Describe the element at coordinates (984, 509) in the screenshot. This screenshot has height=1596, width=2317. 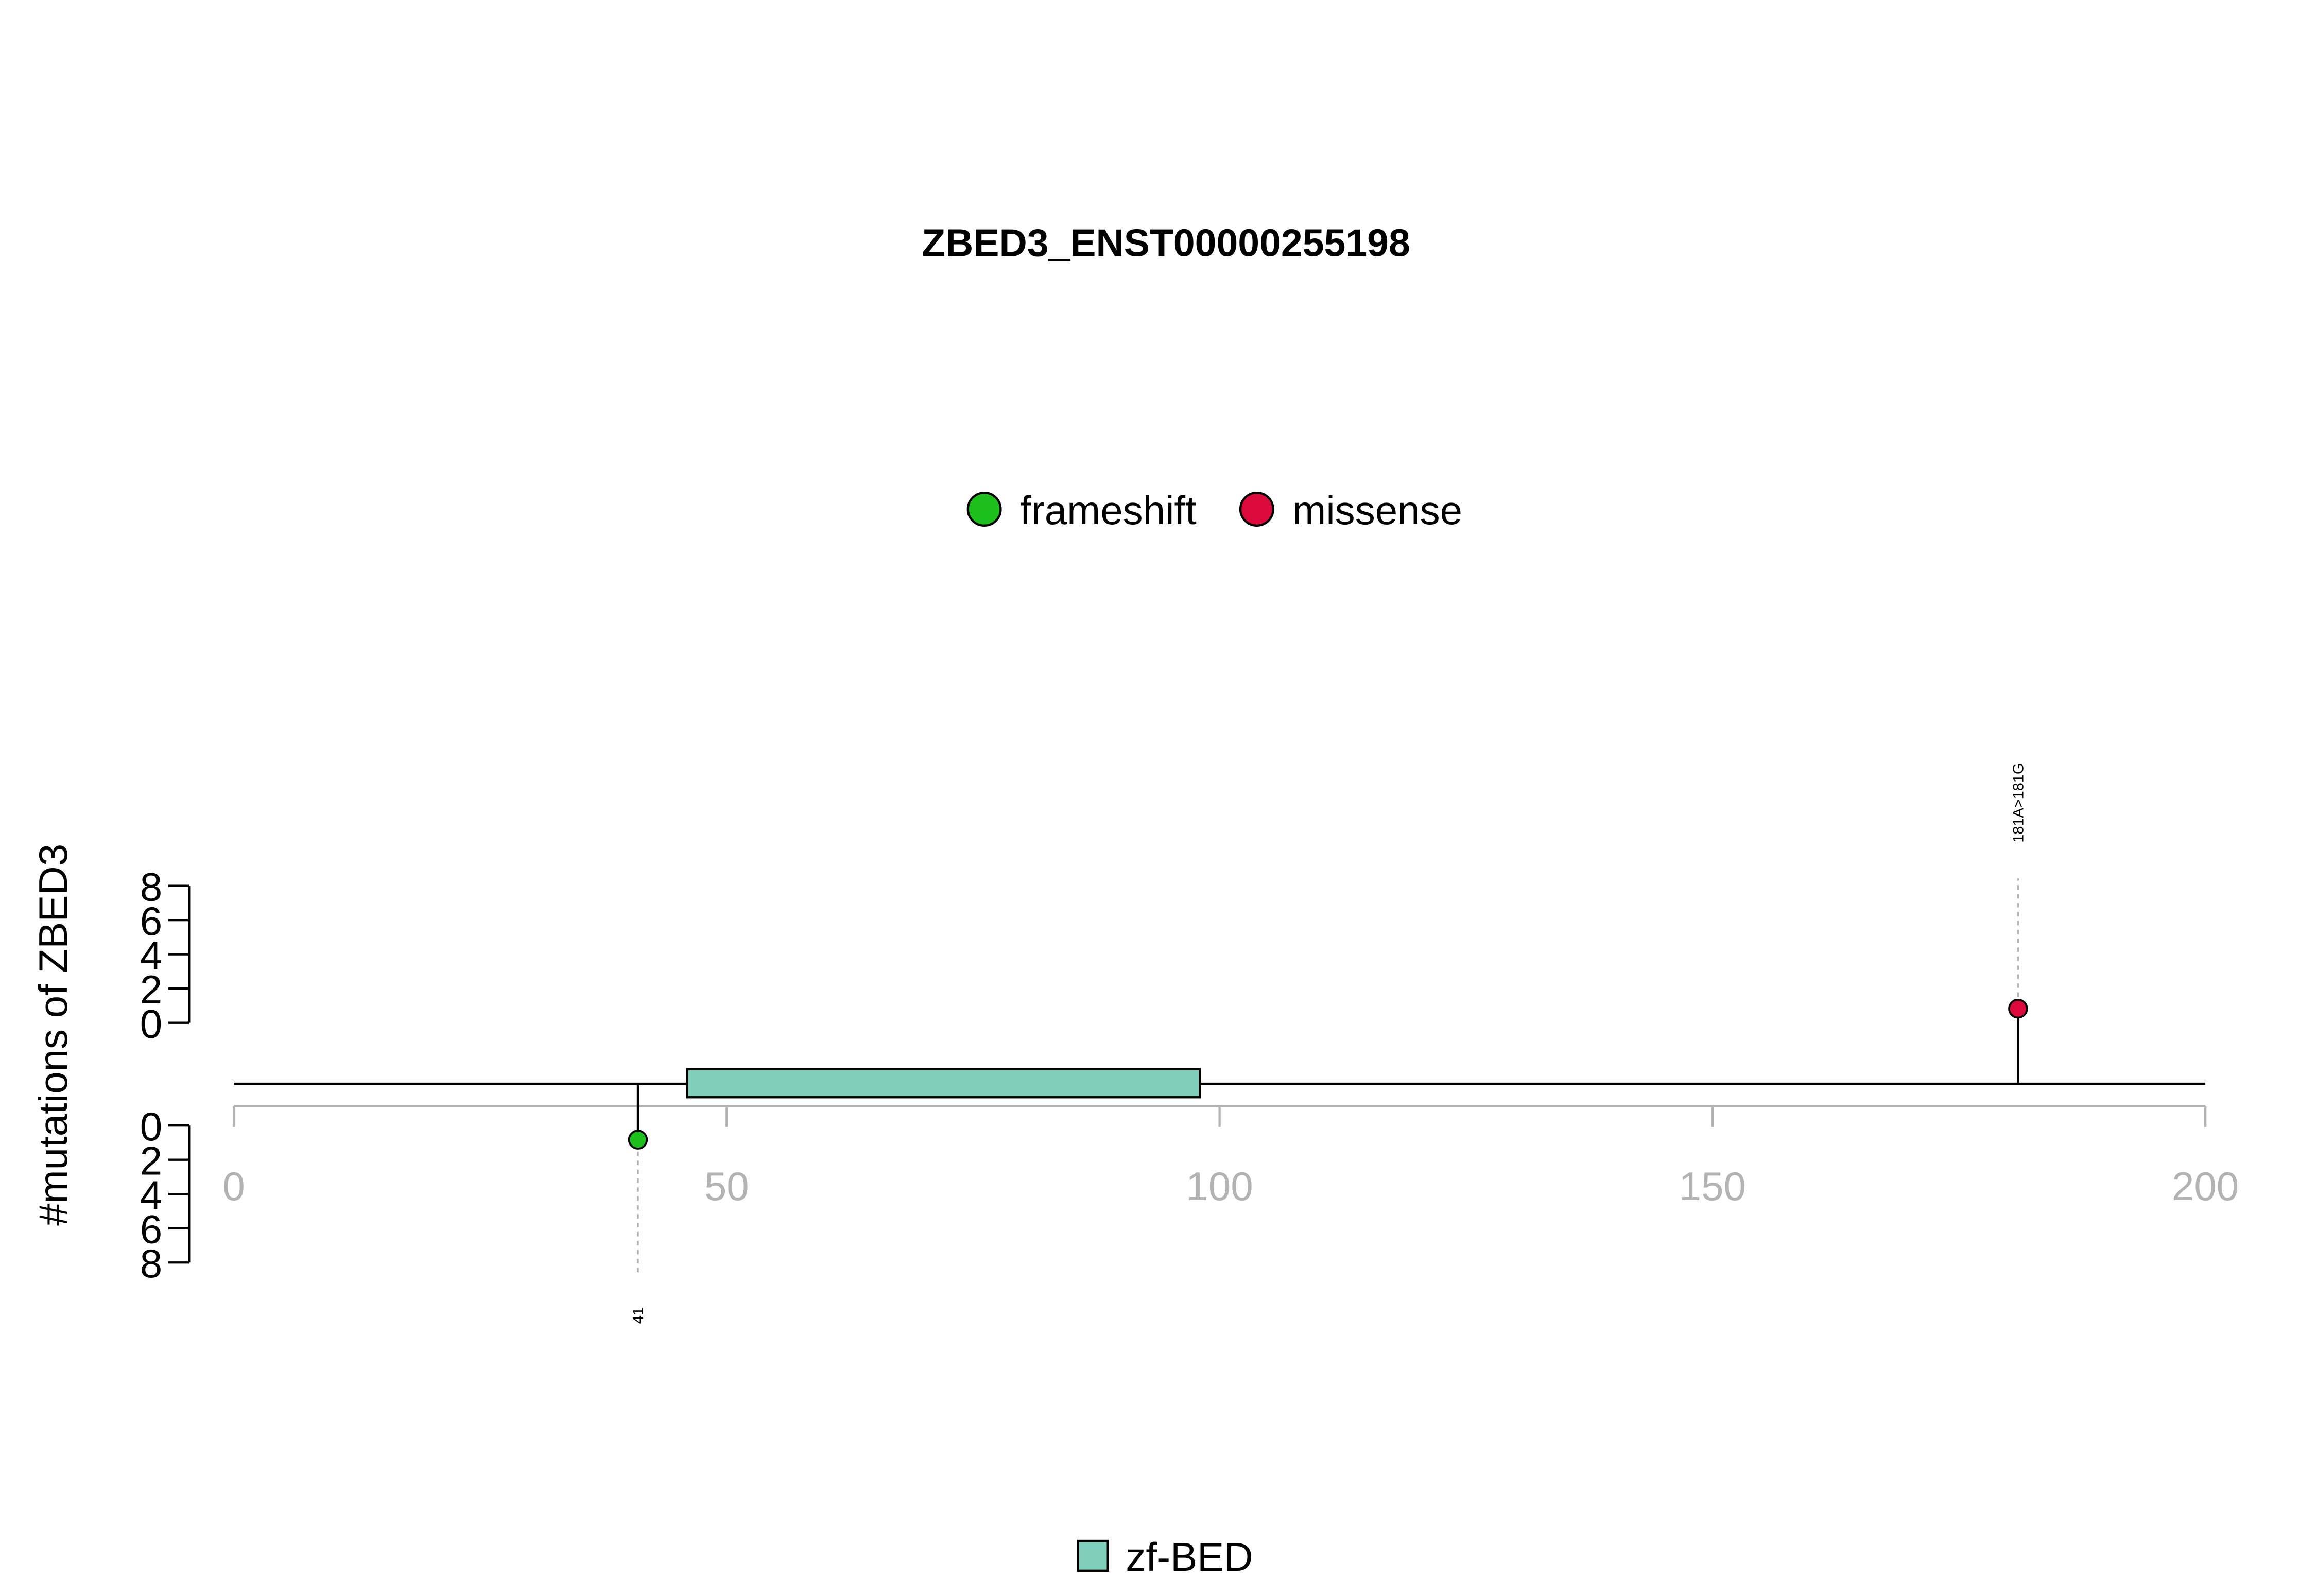
I see `legend-swatch-frameshift` at that location.